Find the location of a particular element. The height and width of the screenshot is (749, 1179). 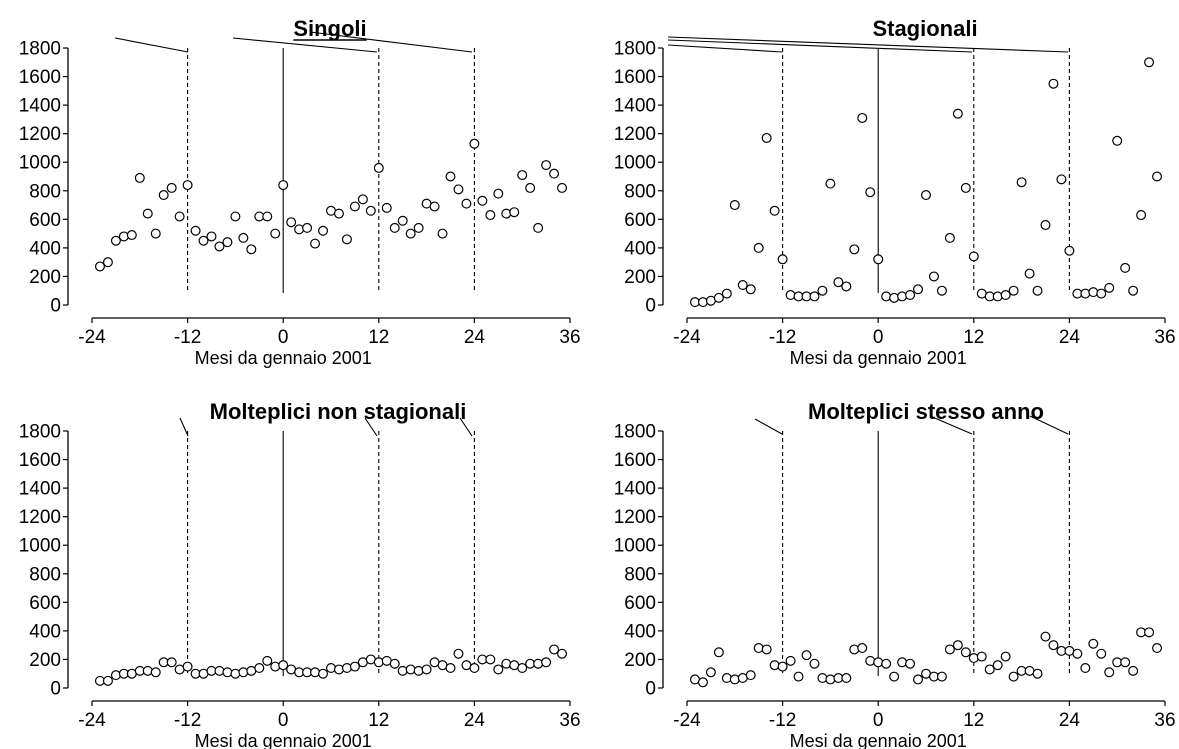

y-tick-label: 800 is located at coordinates (45, 574).